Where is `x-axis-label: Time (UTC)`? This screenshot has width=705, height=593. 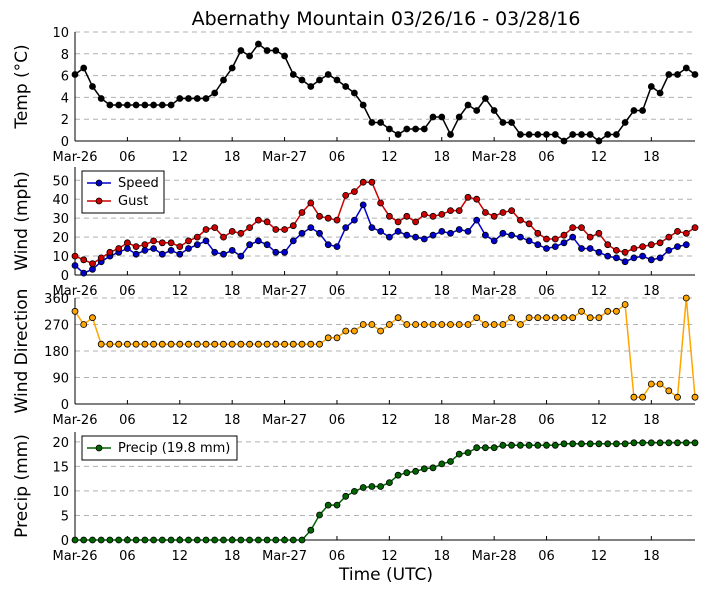 x-axis-label: Time (UTC) is located at coordinates (385, 575).